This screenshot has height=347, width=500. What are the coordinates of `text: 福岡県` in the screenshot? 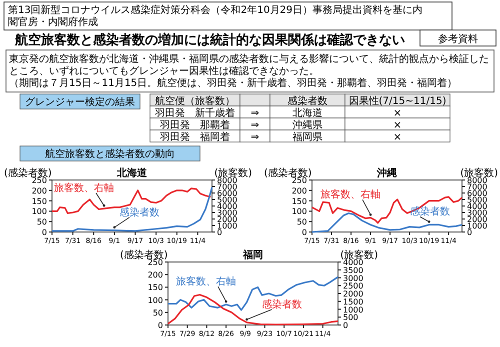 It's located at (307, 137).